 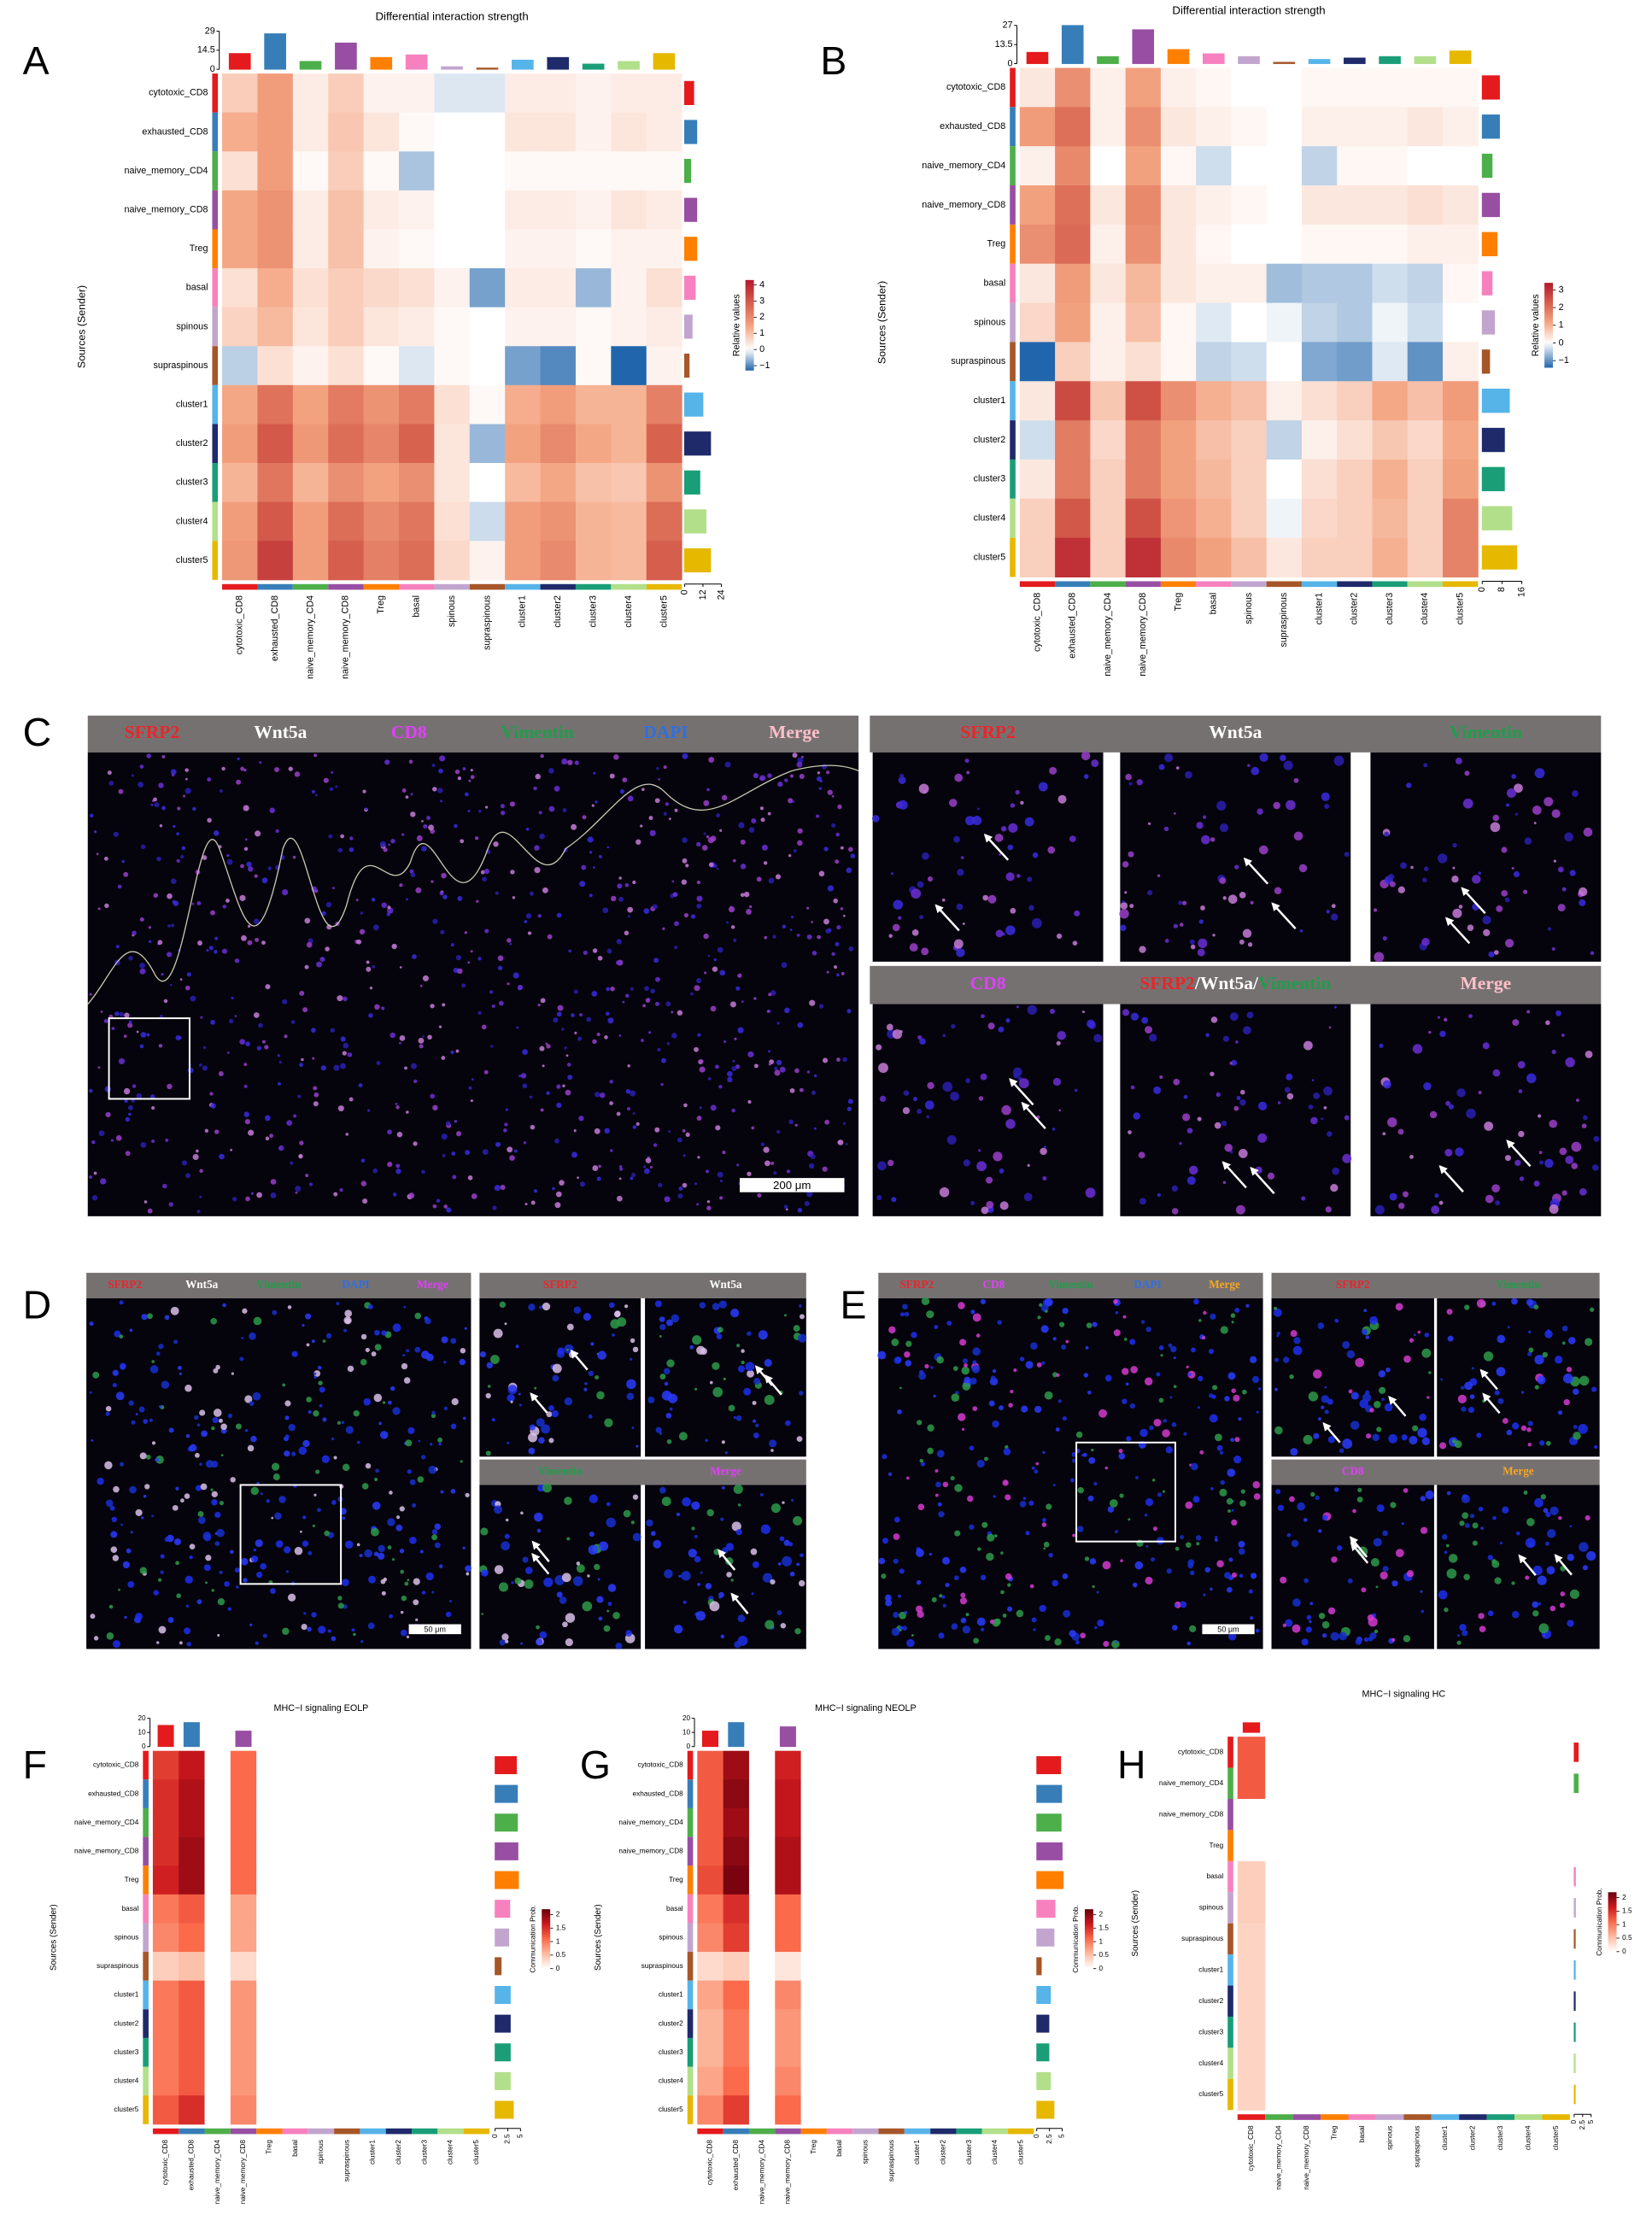 What do you see at coordinates (739, 1603) in the screenshot?
I see `arrow` at bounding box center [739, 1603].